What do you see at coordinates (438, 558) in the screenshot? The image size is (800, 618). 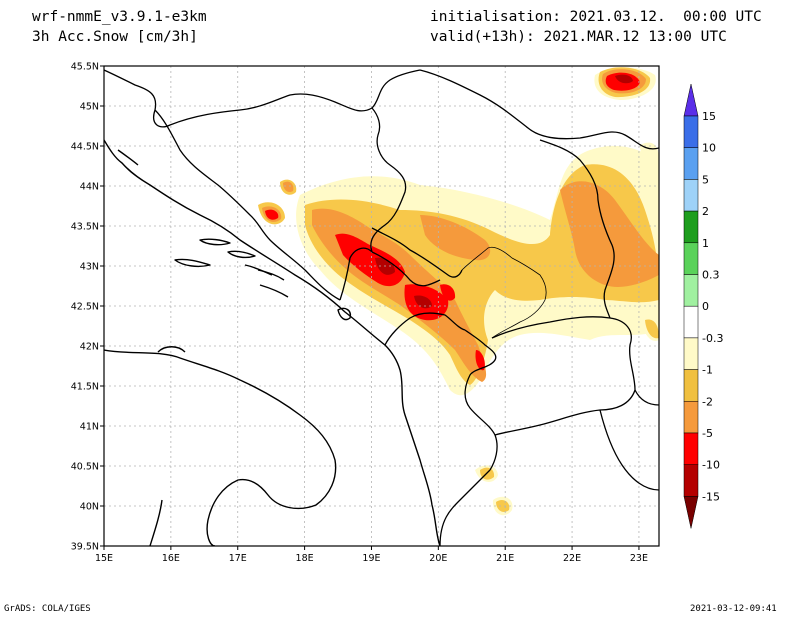 I see `x-tick-label: 20E` at bounding box center [438, 558].